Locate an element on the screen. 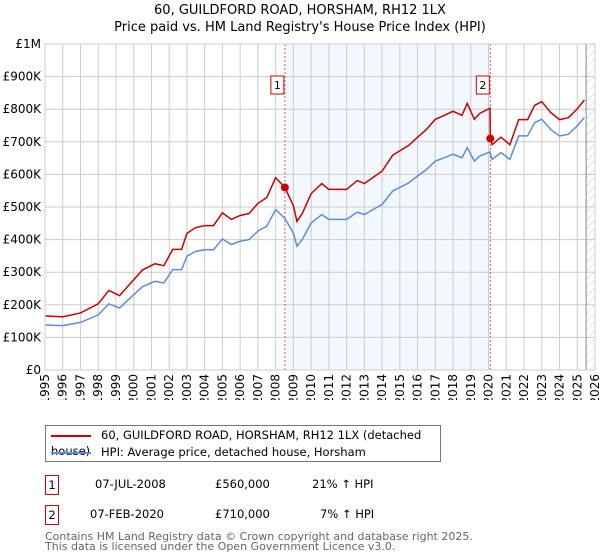 Image resolution: width=600 pixels, height=560 pixels. legend-swatch-red is located at coordinates (71, 435).